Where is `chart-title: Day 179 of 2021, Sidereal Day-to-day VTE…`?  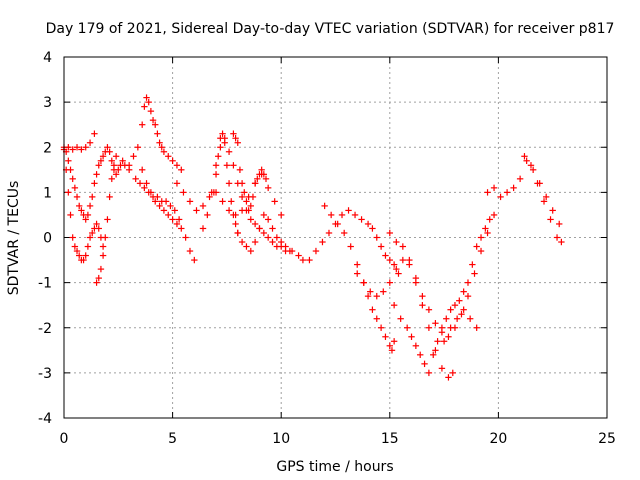 chart-title: Day 179 of 2021, Sidereal Day-to-day VTE… is located at coordinates (330, 29).